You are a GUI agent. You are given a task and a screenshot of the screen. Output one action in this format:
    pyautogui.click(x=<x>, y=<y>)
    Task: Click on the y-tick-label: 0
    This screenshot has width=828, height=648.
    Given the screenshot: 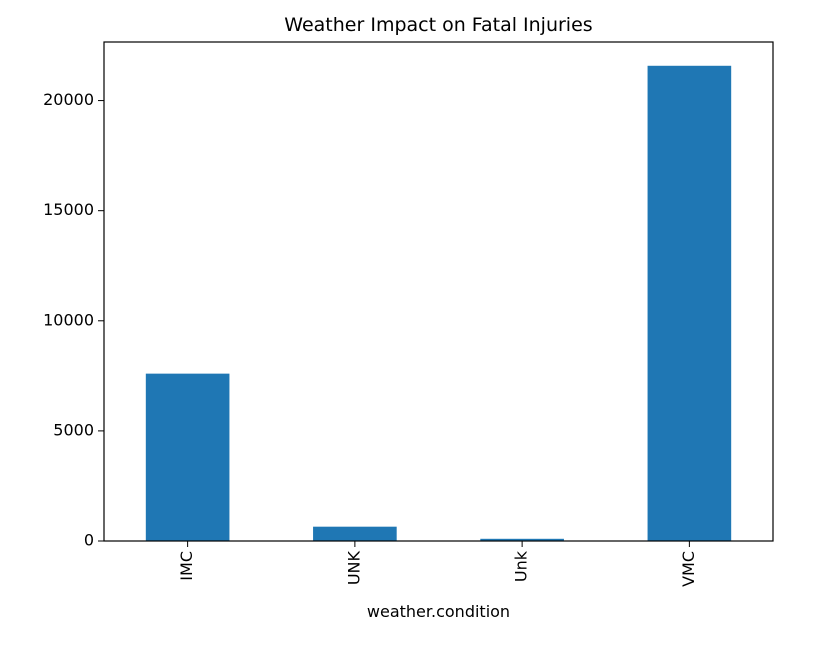 What is the action you would take?
    pyautogui.click(x=89, y=540)
    